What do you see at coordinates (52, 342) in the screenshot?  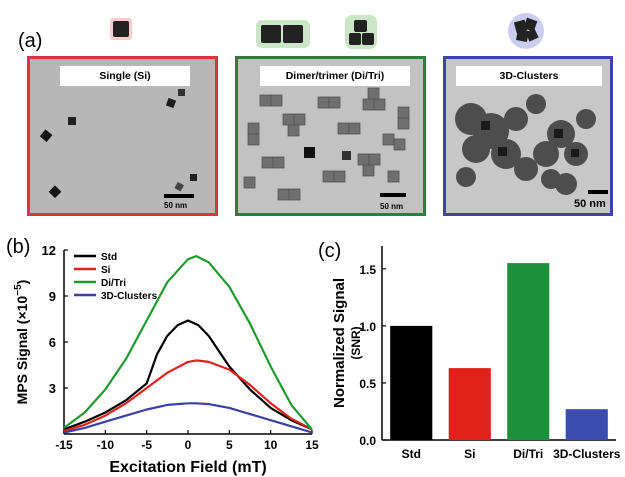 I see `y-tick-label: 6` at bounding box center [52, 342].